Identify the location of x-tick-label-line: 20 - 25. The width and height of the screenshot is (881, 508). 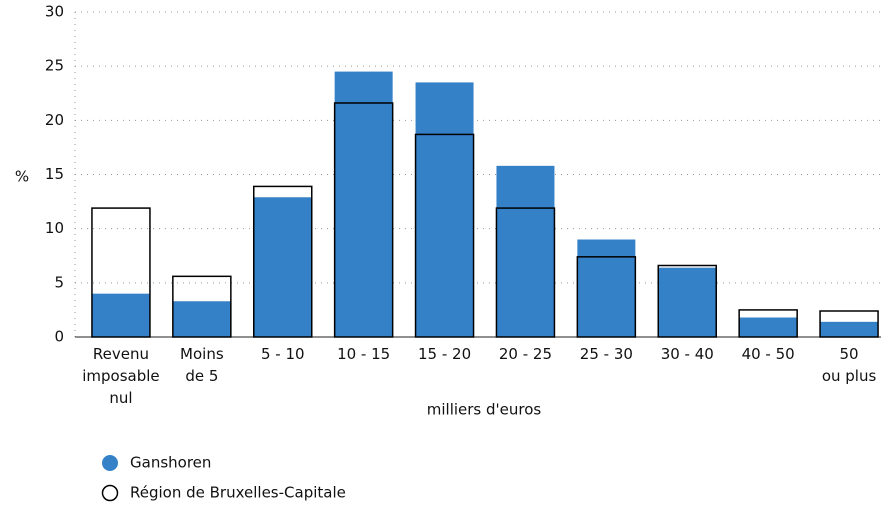
(525, 354).